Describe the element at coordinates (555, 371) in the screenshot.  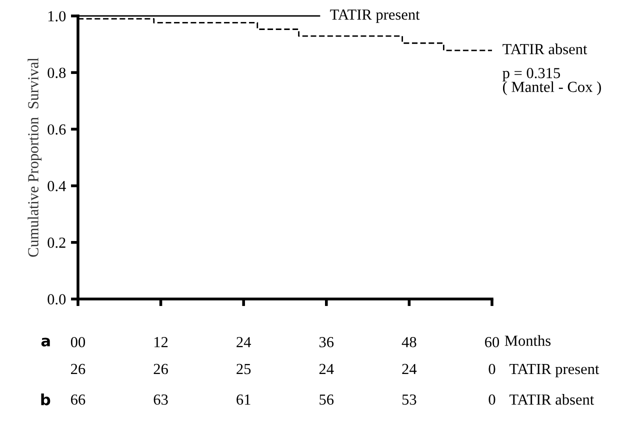
I see `text: TATIR present` at that location.